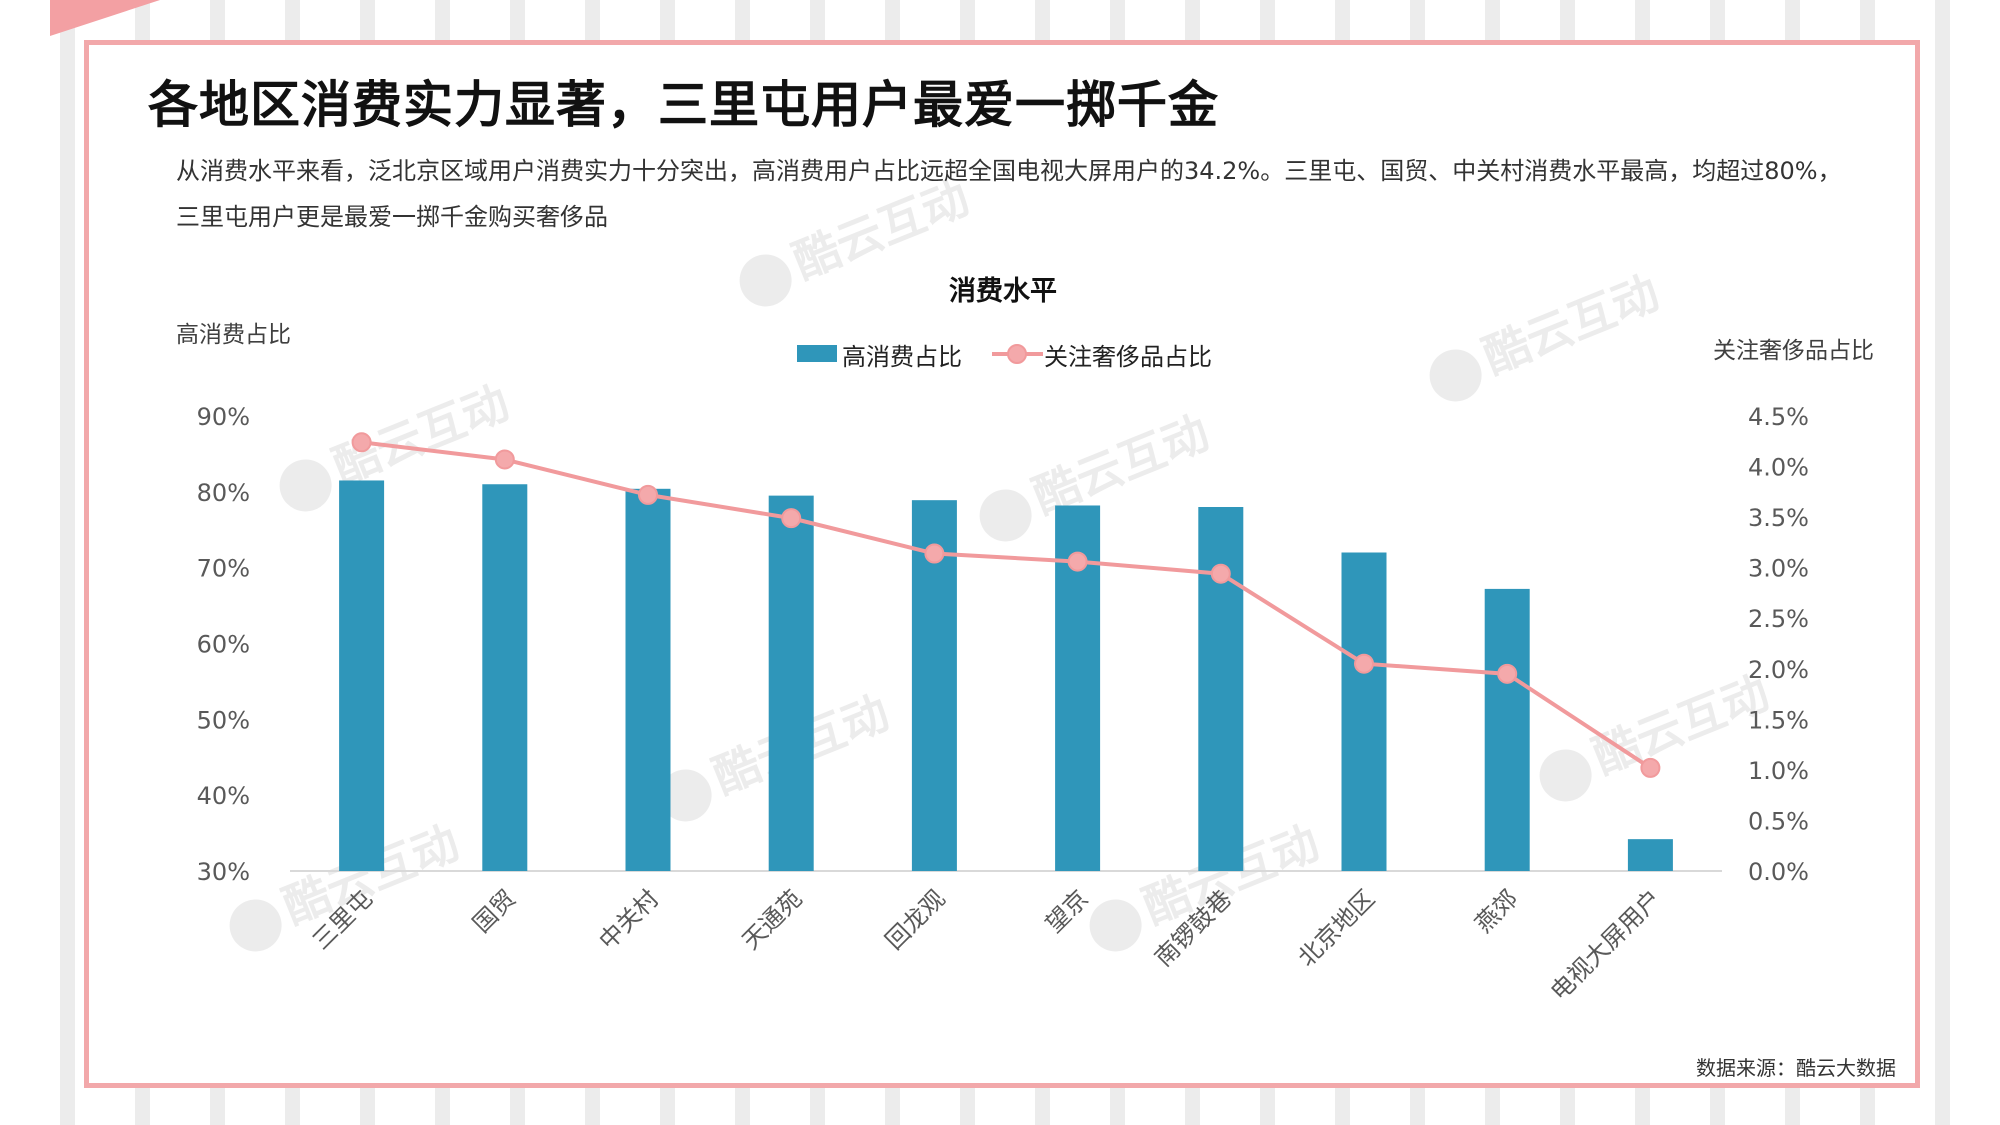  What do you see at coordinates (1220, 573) in the screenshot?
I see `line-marker-南锣鼓巷` at bounding box center [1220, 573].